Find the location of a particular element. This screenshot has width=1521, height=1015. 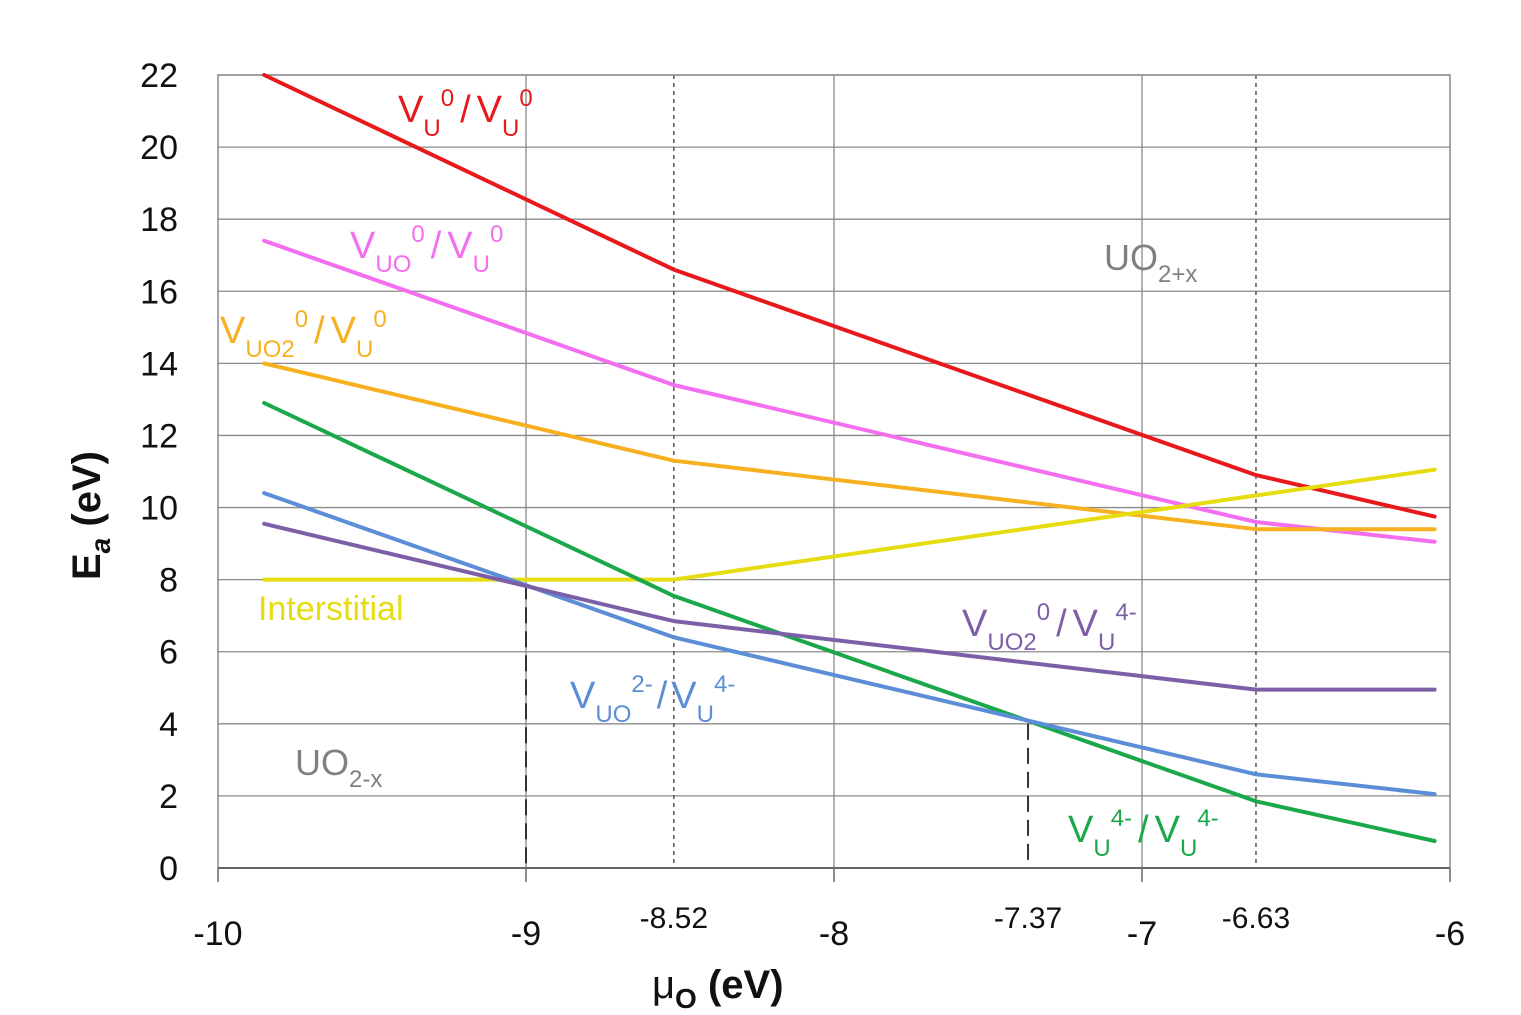

y-tick-label: 10 is located at coordinates (159, 509).